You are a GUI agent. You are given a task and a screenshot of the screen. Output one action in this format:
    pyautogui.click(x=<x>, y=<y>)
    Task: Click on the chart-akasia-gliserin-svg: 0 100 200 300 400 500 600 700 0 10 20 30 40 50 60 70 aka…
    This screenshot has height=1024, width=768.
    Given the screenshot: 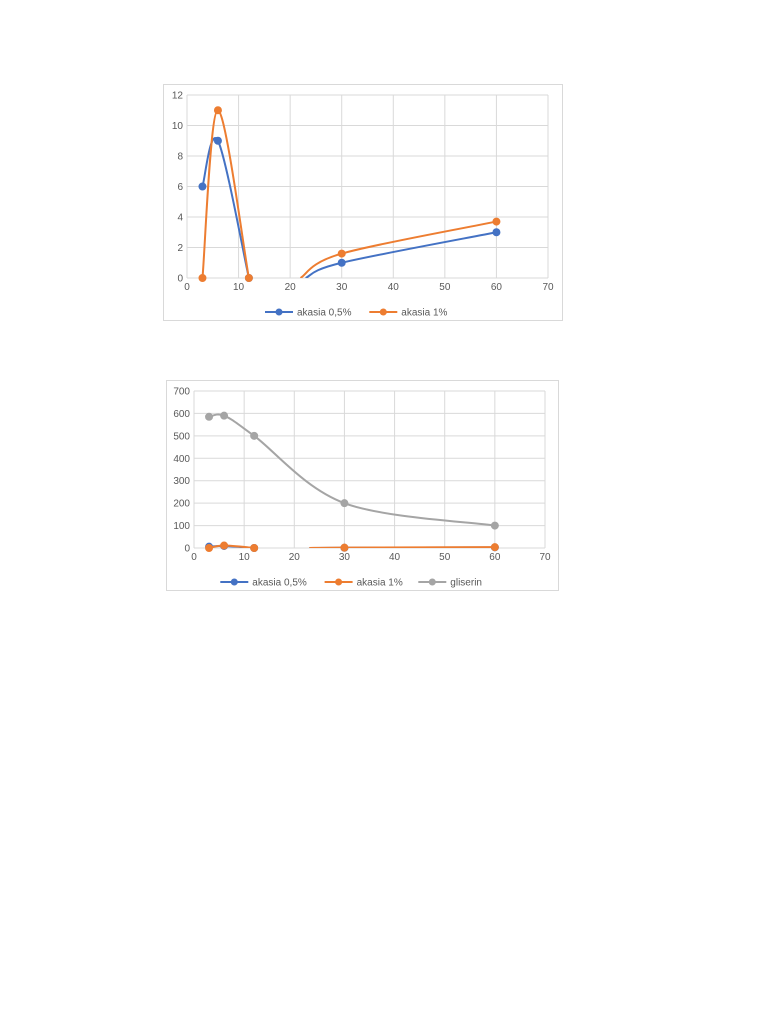 What is the action you would take?
    pyautogui.click(x=362, y=488)
    